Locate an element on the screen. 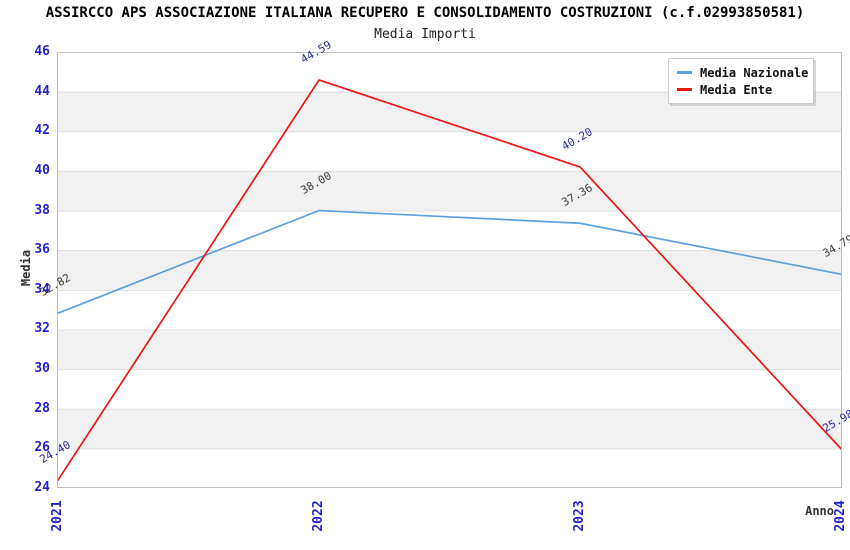  x-tick-label: 2024 is located at coordinates (840, 516).